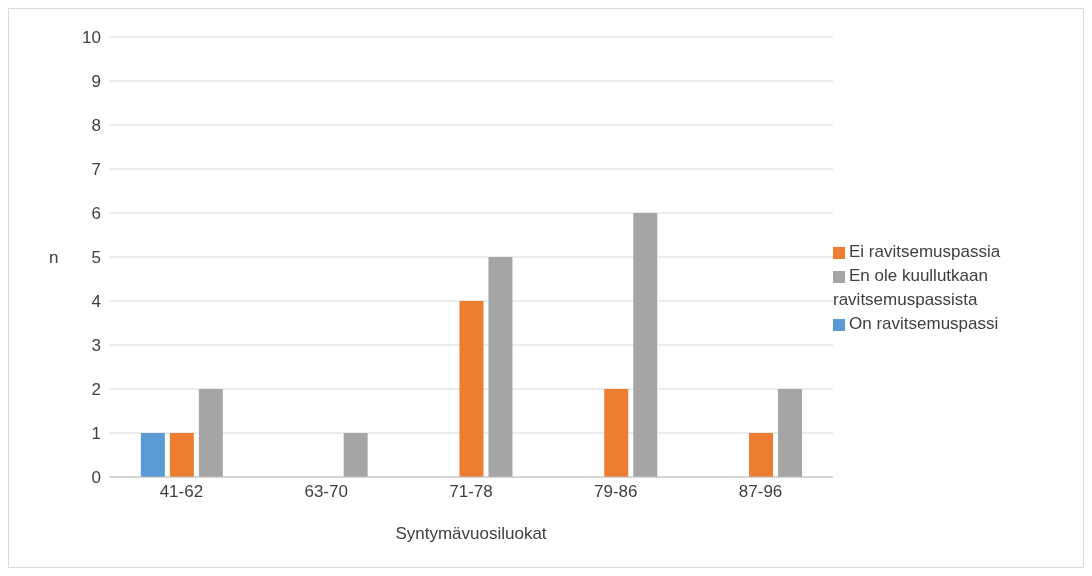 This screenshot has width=1092, height=576. What do you see at coordinates (96, 434) in the screenshot?
I see `y-tick-label: 1` at bounding box center [96, 434].